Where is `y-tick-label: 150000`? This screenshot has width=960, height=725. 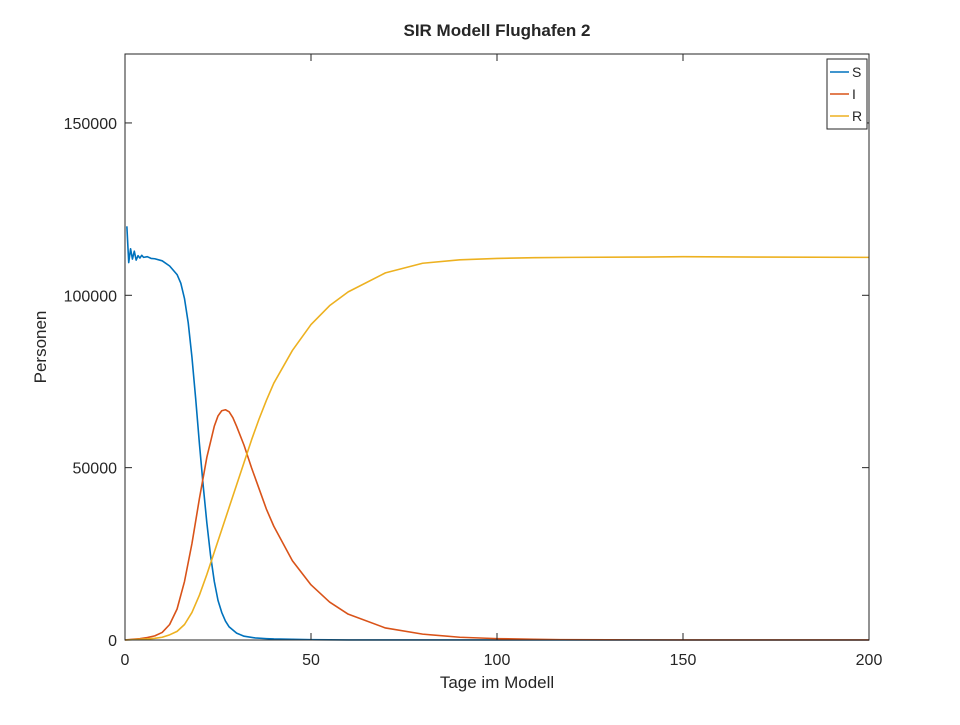
y-tick-label: 150000 is located at coordinates (90, 124).